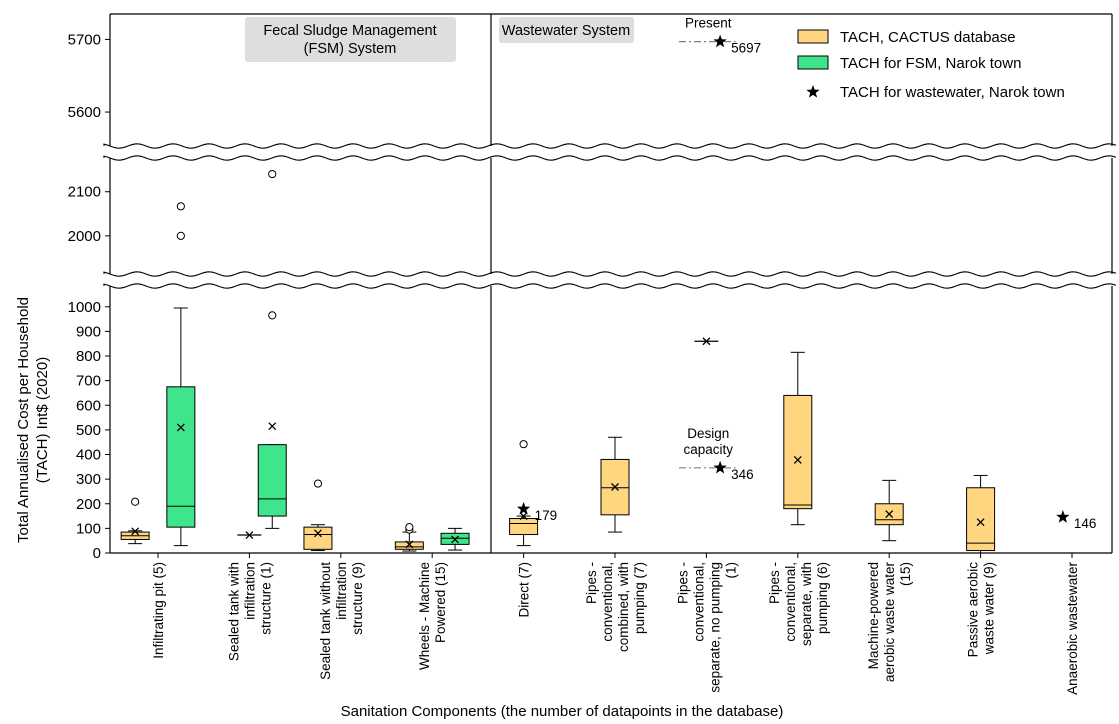 This screenshot has height=724, width=1119. What do you see at coordinates (158, 610) in the screenshot?
I see `x-tick-label-line: Infiltrating pit (5)` at bounding box center [158, 610].